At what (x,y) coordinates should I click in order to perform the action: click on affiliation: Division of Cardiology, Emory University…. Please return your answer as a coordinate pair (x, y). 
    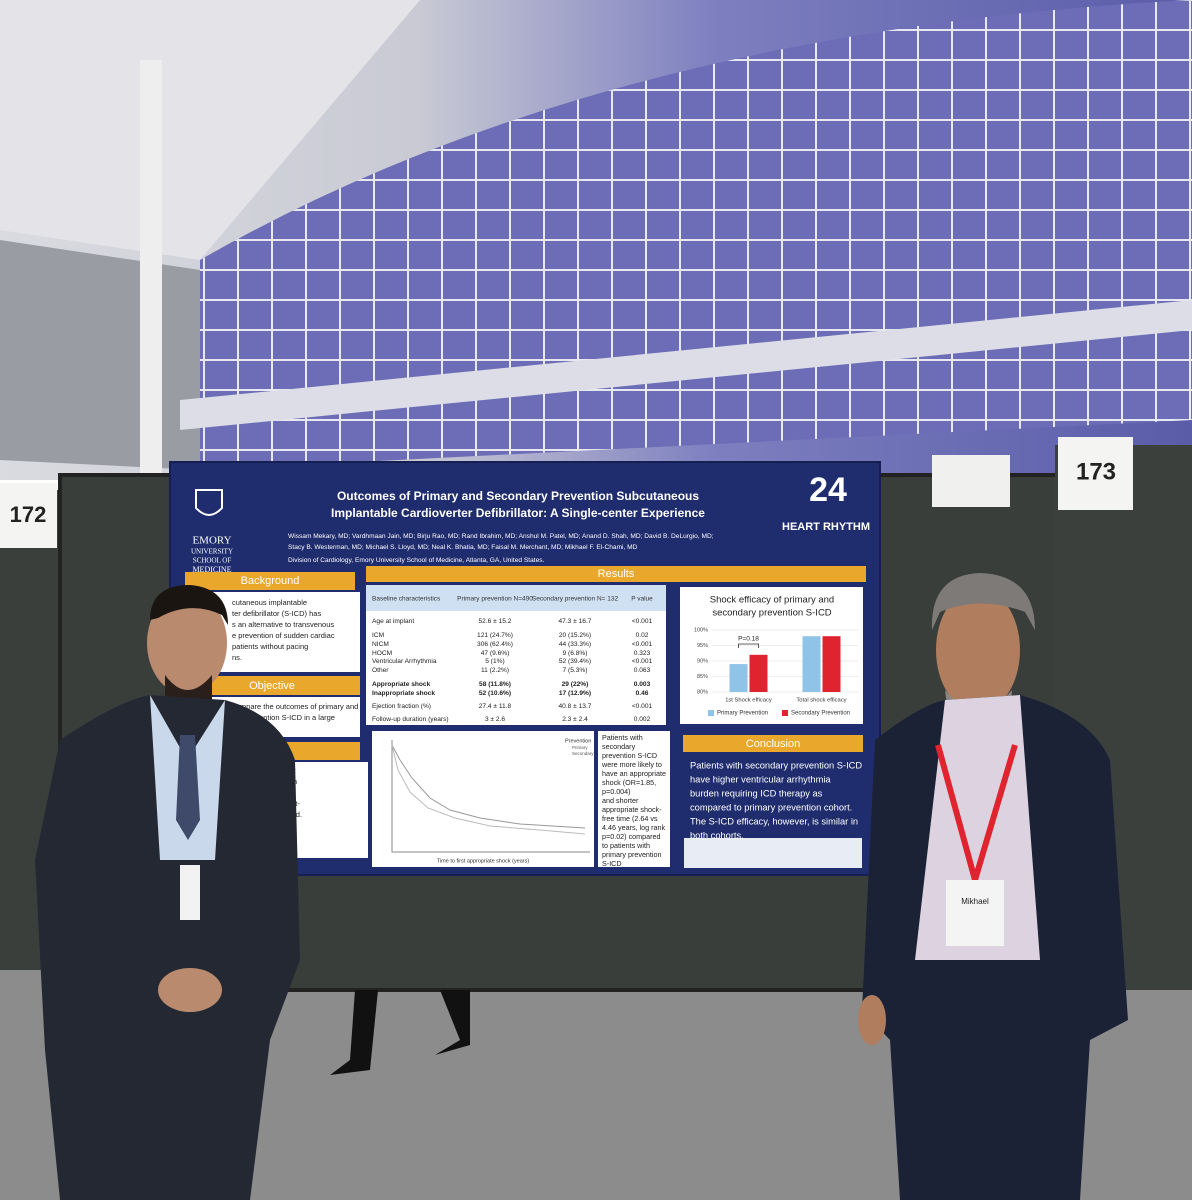
    Looking at the image, I should click on (416, 560).